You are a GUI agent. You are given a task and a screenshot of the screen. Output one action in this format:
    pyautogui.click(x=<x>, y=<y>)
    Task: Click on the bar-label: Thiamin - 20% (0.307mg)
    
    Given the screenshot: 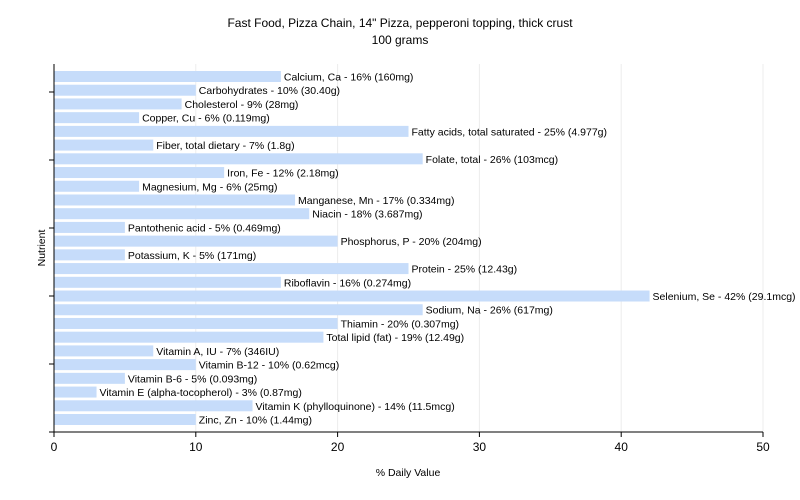 What is the action you would take?
    pyautogui.click(x=400, y=324)
    